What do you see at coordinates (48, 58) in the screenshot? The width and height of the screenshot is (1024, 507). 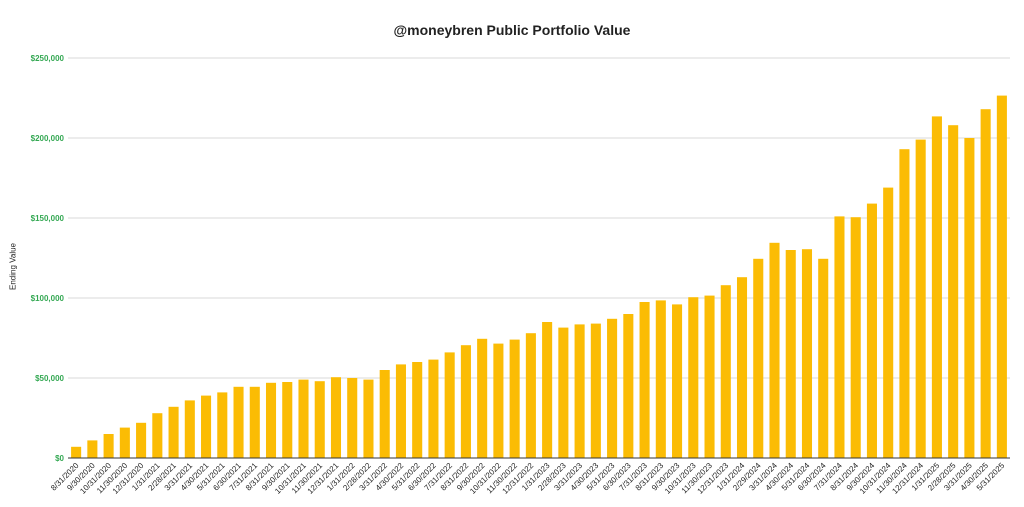 I see `y-tick-label: $250,000` at bounding box center [48, 58].